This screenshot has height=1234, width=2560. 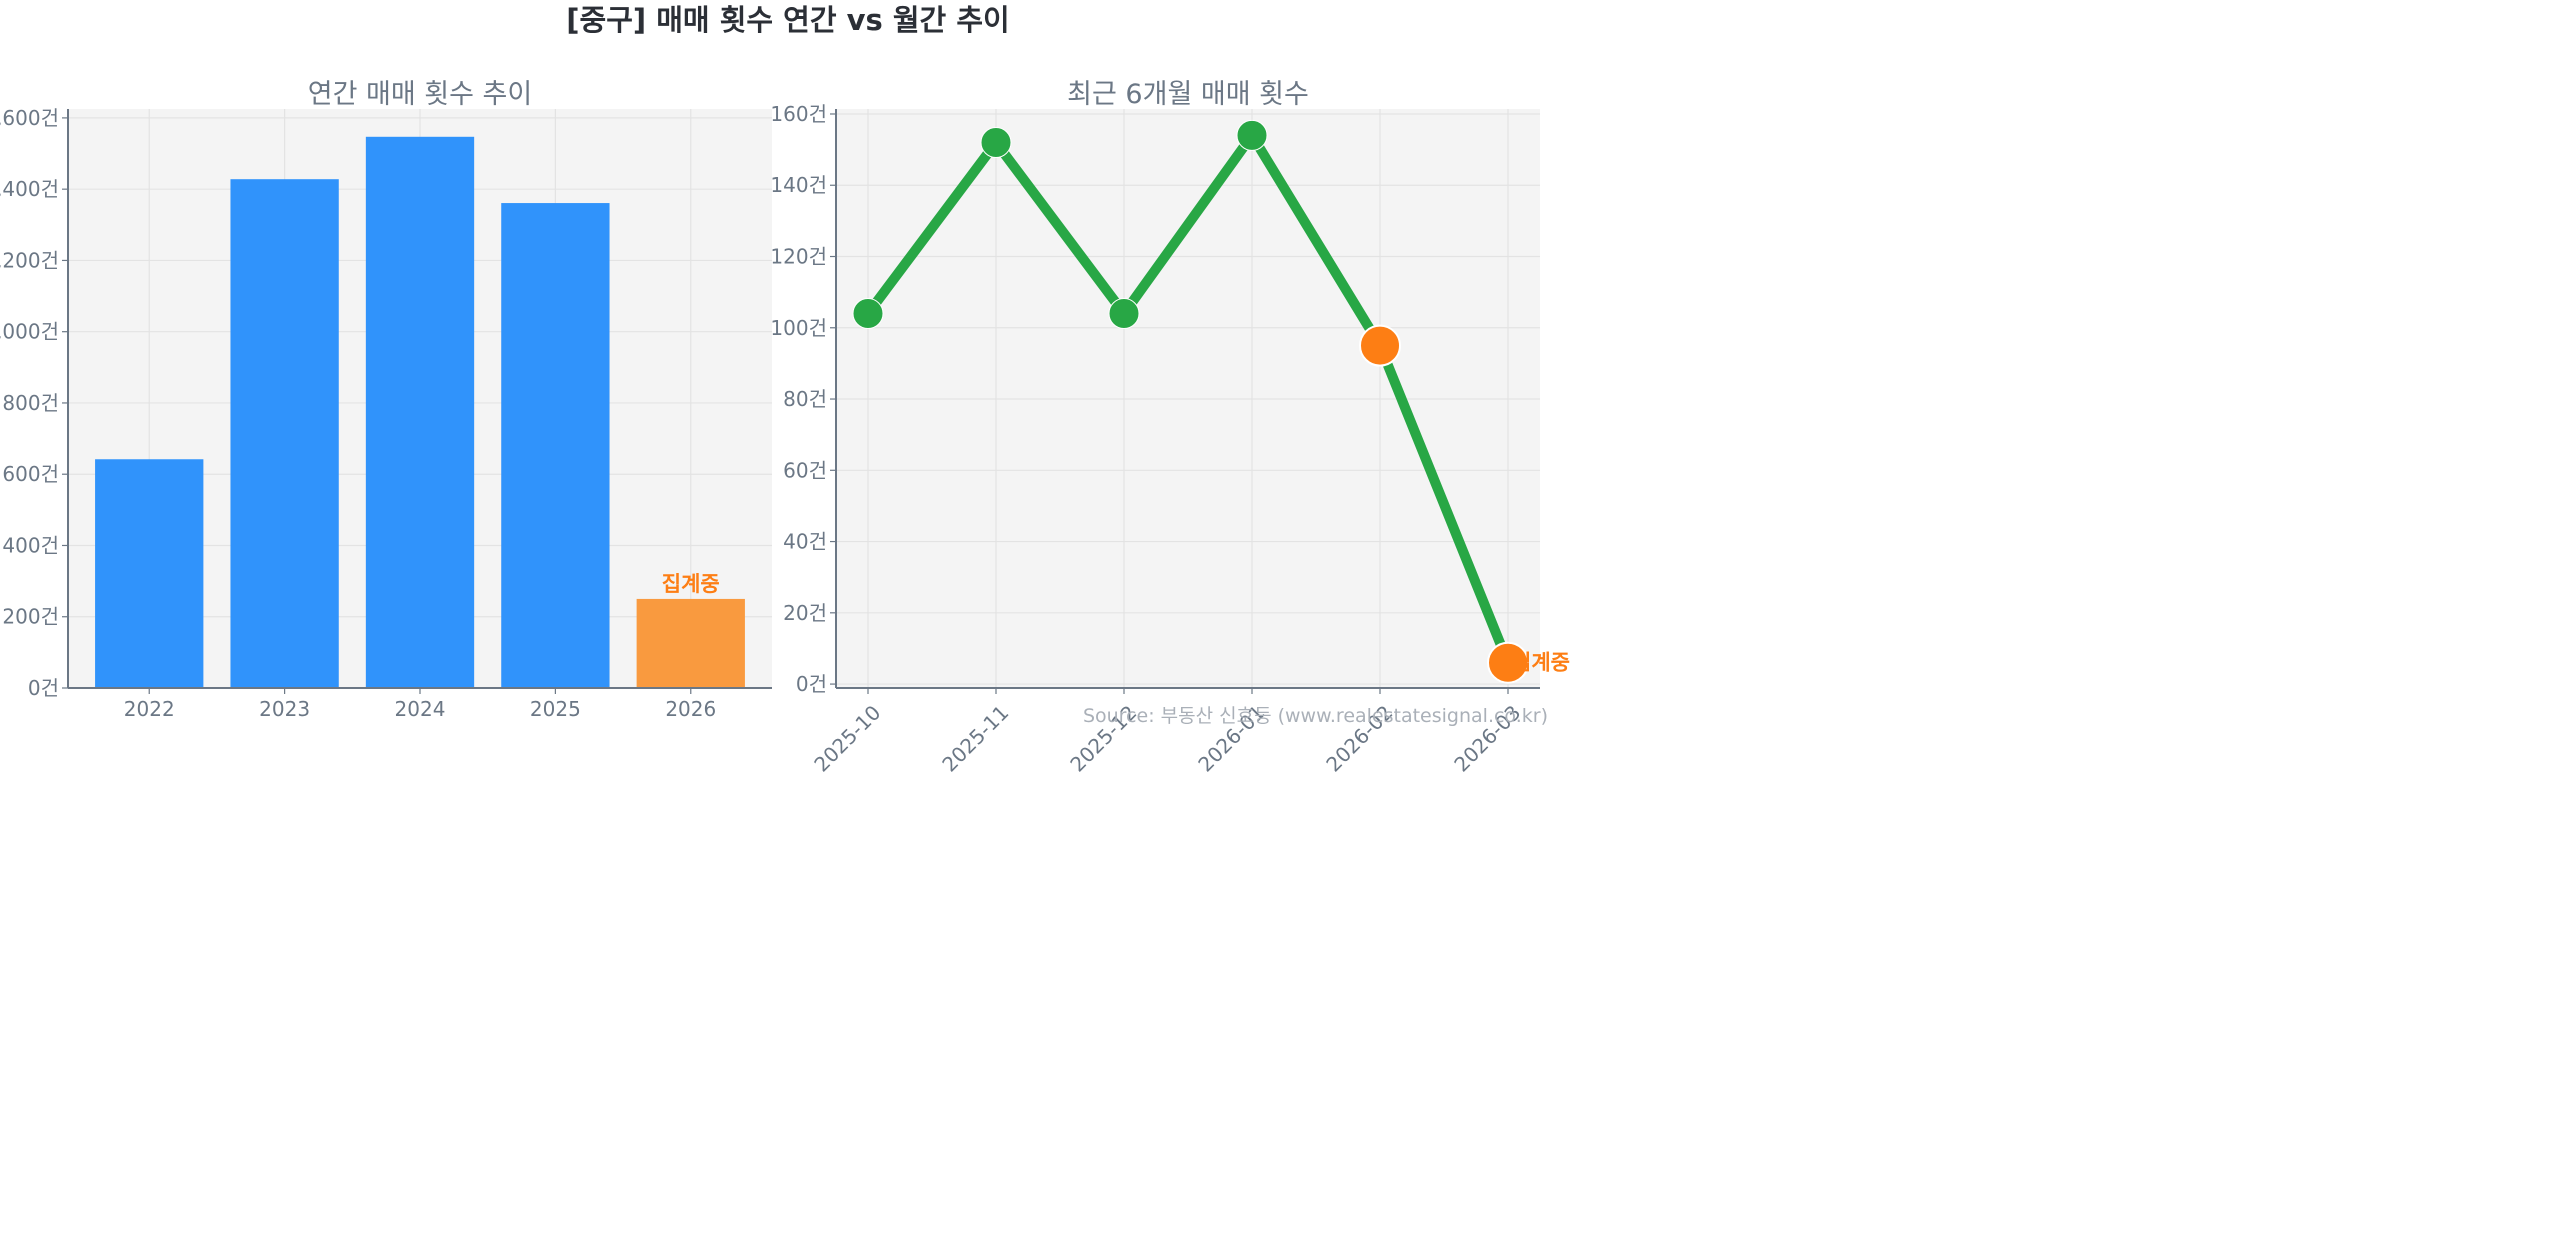 What do you see at coordinates (29, 332) in the screenshot?
I see `y-tick-label: 1,000건` at bounding box center [29, 332].